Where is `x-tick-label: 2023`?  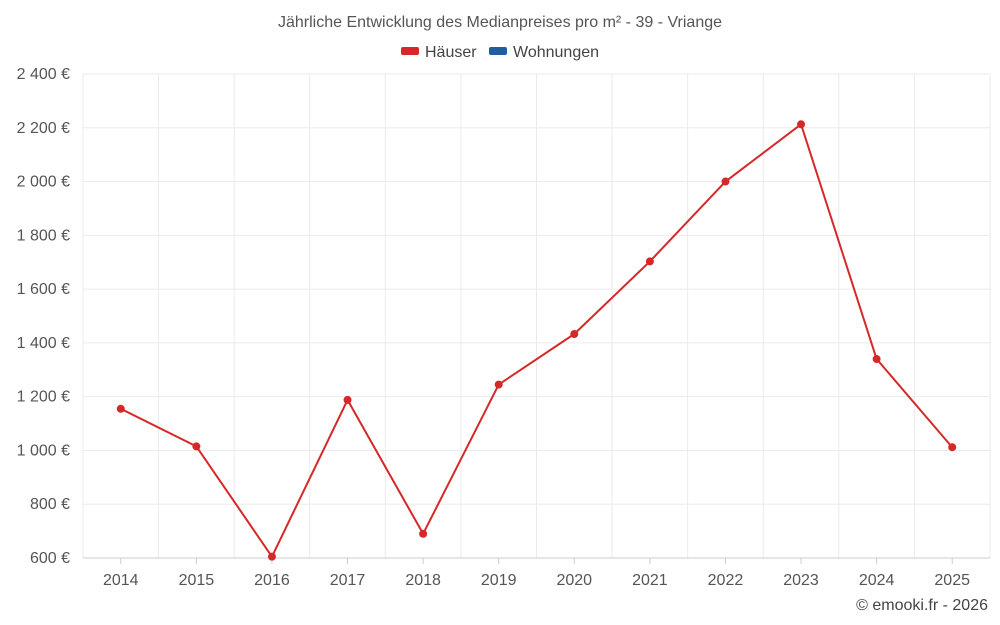 x-tick-label: 2023 is located at coordinates (801, 580).